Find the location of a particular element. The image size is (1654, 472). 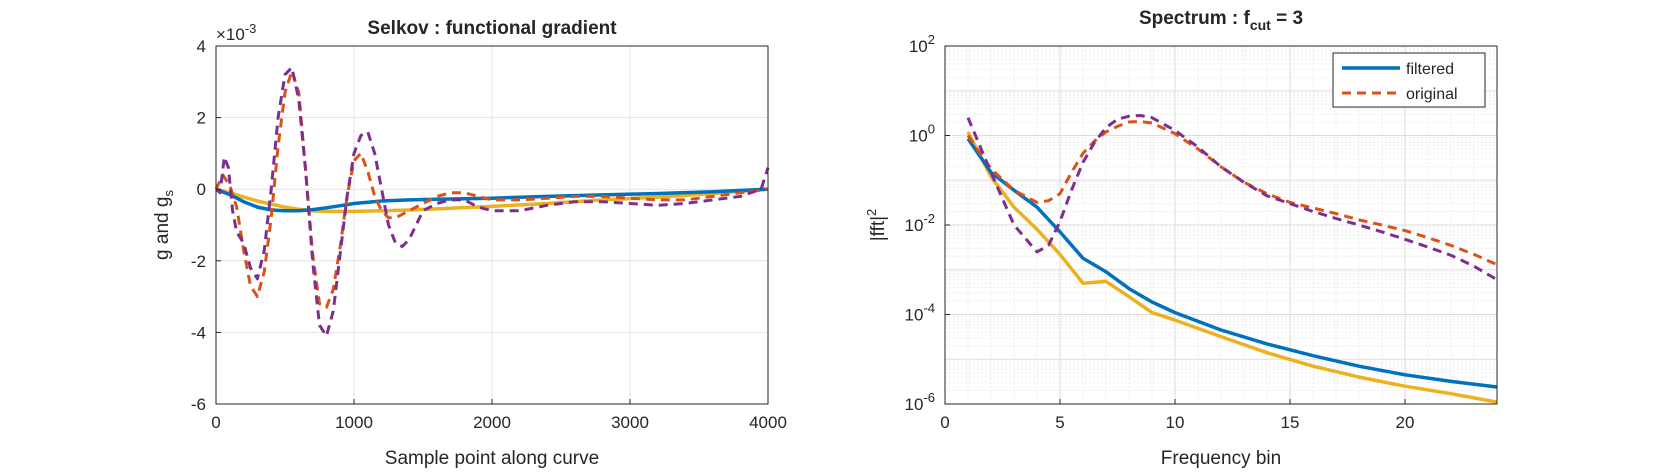

spectrum-title-sub: cut is located at coordinates (1260, 25).